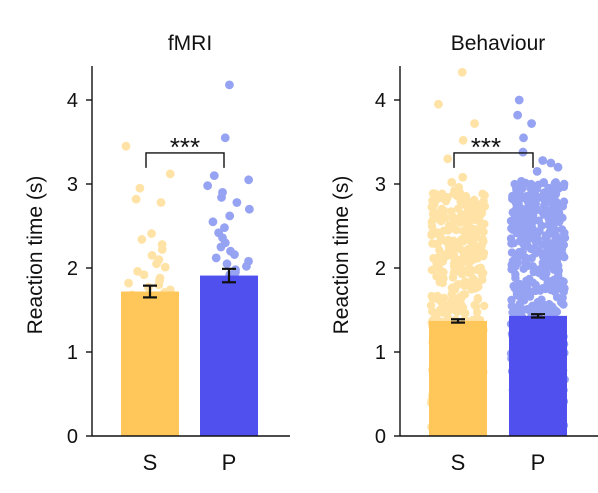 Image resolution: width=598 pixels, height=493 pixels. What do you see at coordinates (72, 437) in the screenshot?
I see `y-tick-label: 0` at bounding box center [72, 437].